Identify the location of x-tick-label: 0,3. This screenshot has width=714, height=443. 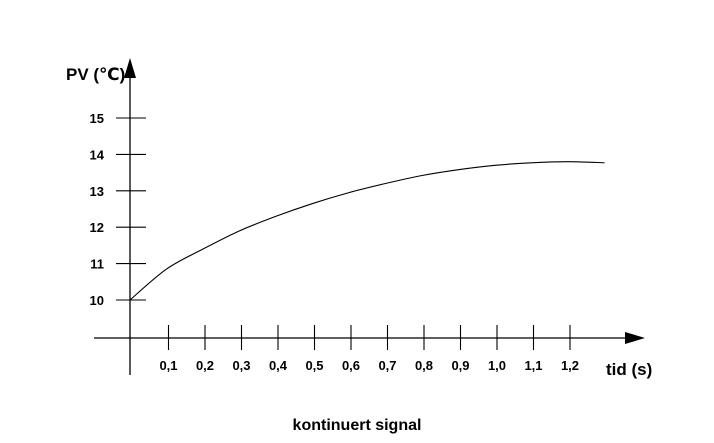
(241, 365).